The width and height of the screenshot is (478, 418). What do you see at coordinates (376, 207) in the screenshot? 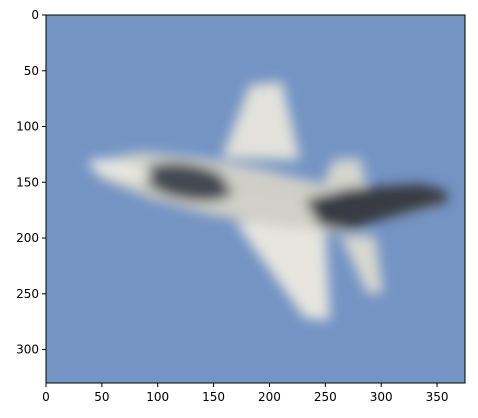
I see `jet-rear-dark` at bounding box center [376, 207].